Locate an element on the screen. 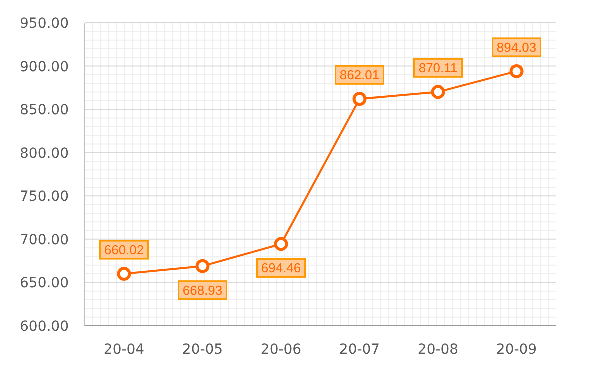 Image resolution: width=594 pixels, height=371 pixels. y-tick-label: 850.00 is located at coordinates (44, 110).